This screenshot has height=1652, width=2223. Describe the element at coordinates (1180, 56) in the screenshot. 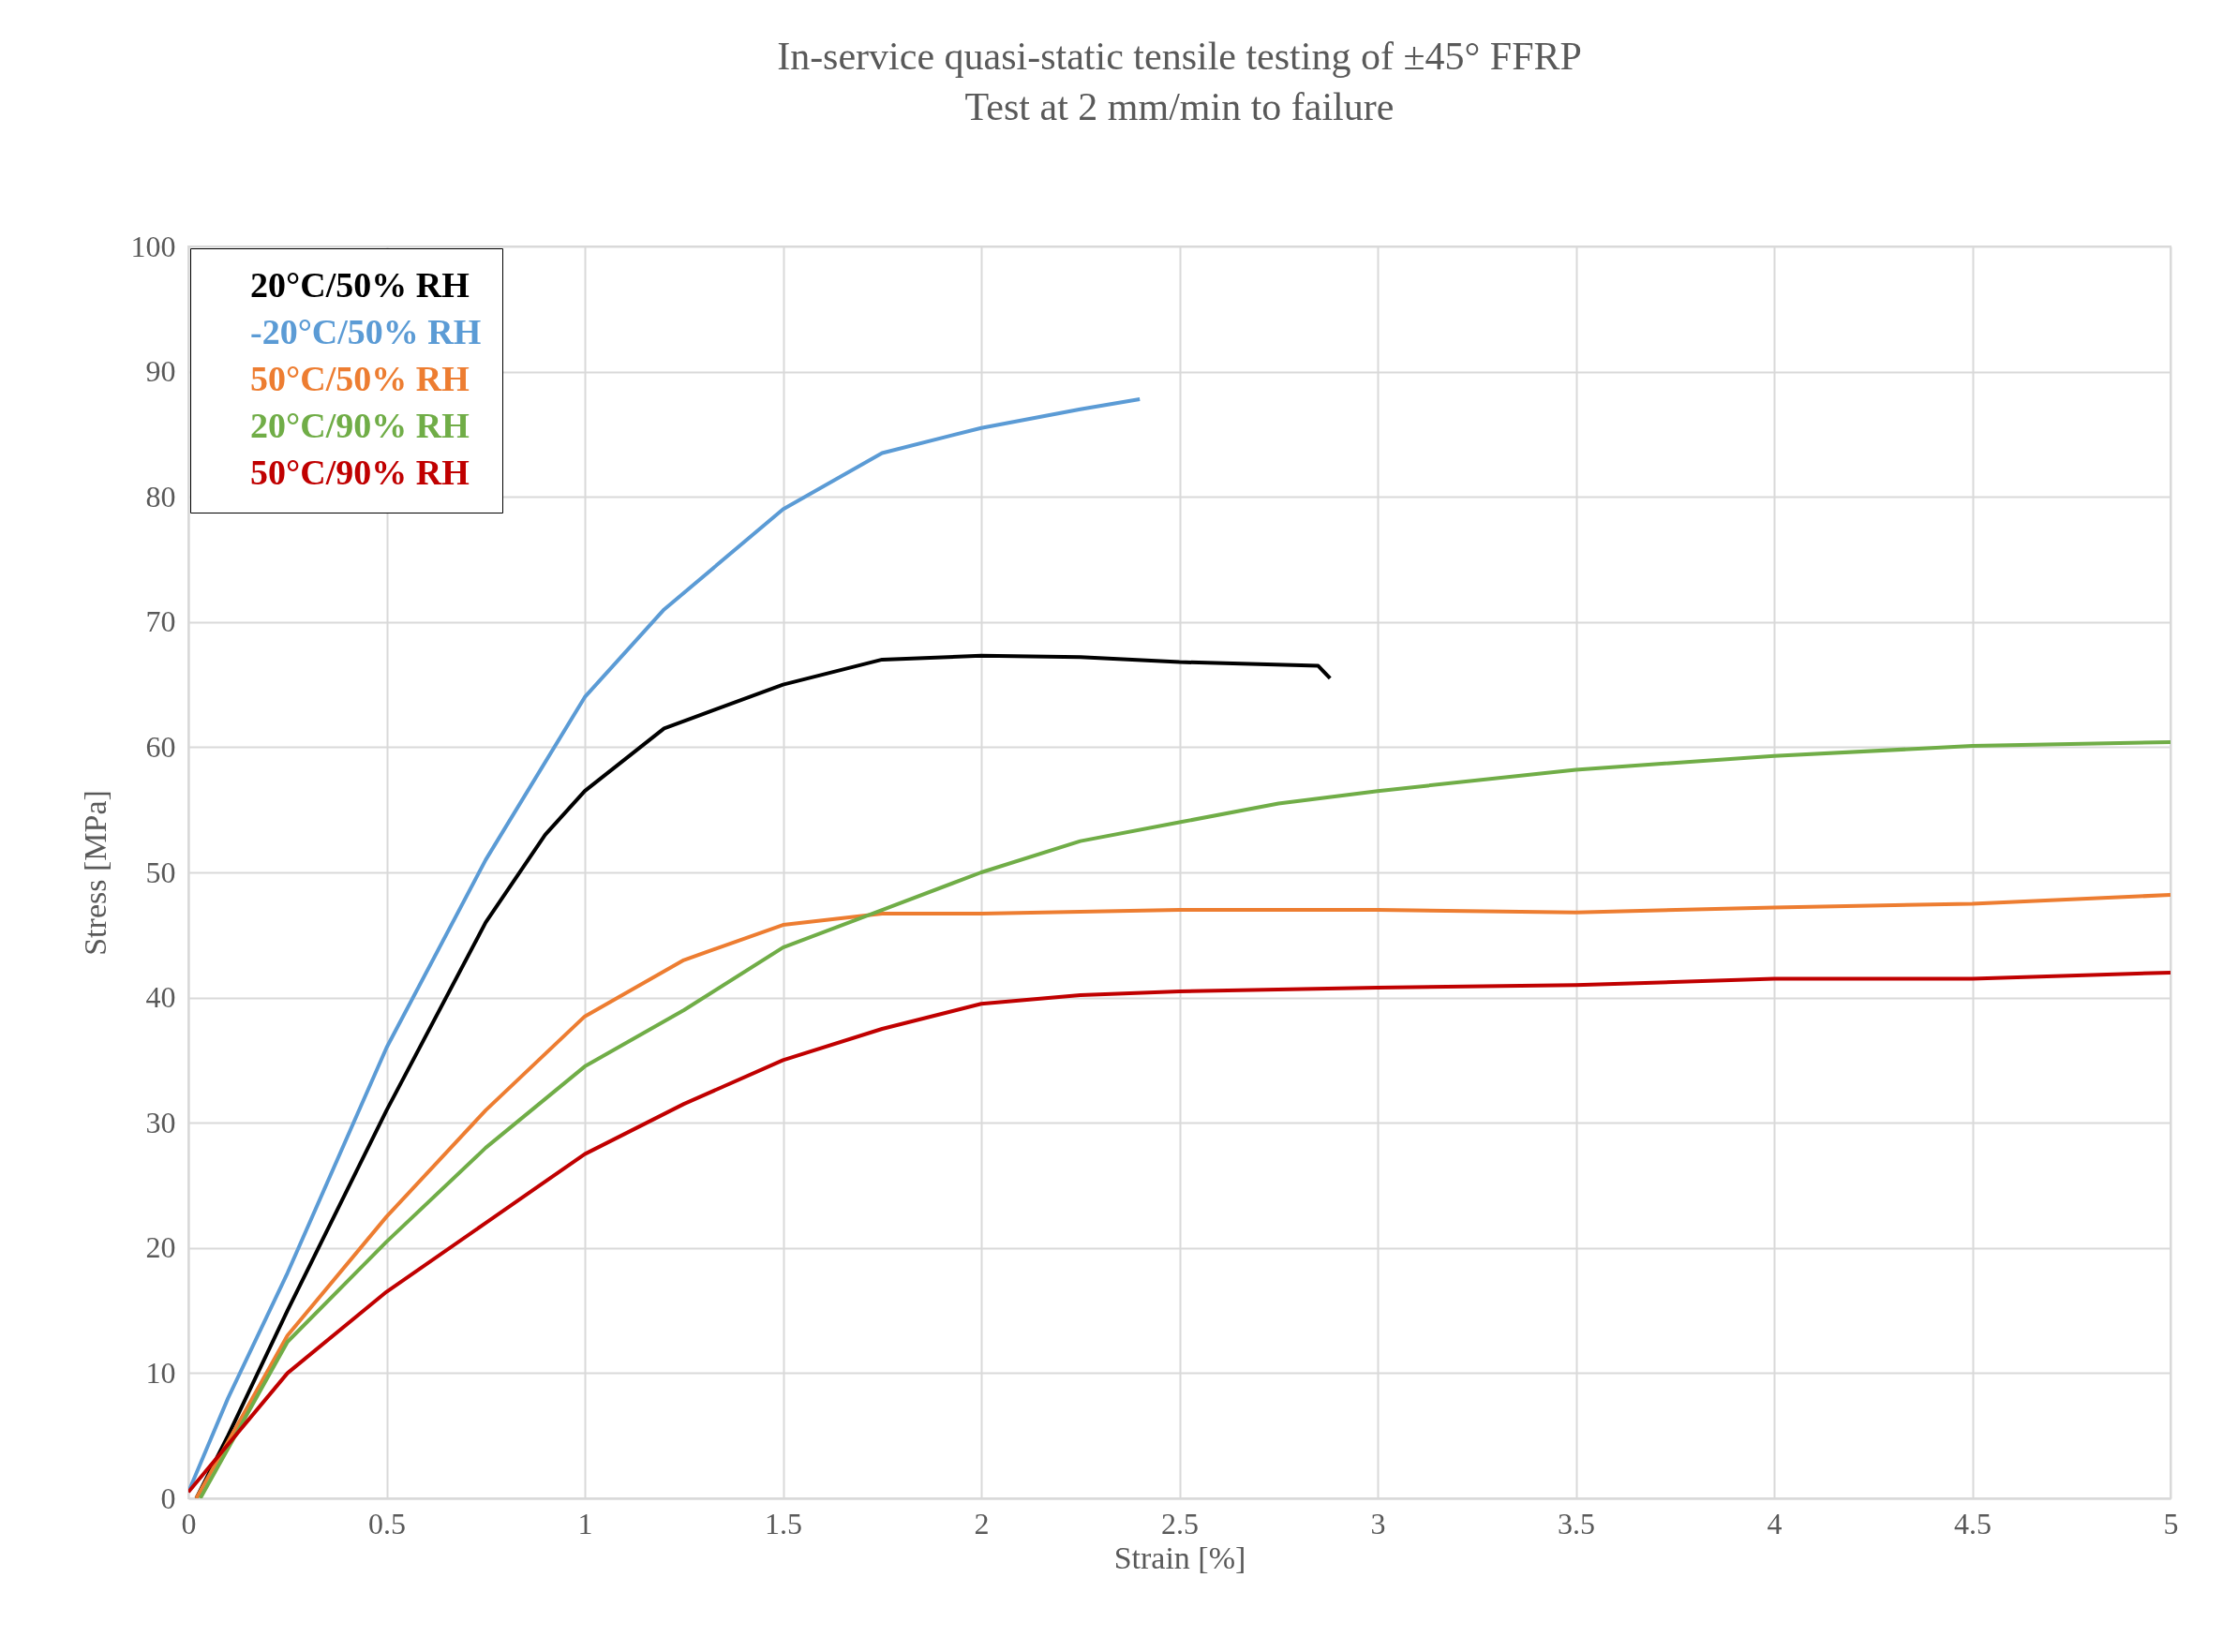

I see `chart-title: In-service quasi-static tensile testing of ±45° FFRP` at that location.